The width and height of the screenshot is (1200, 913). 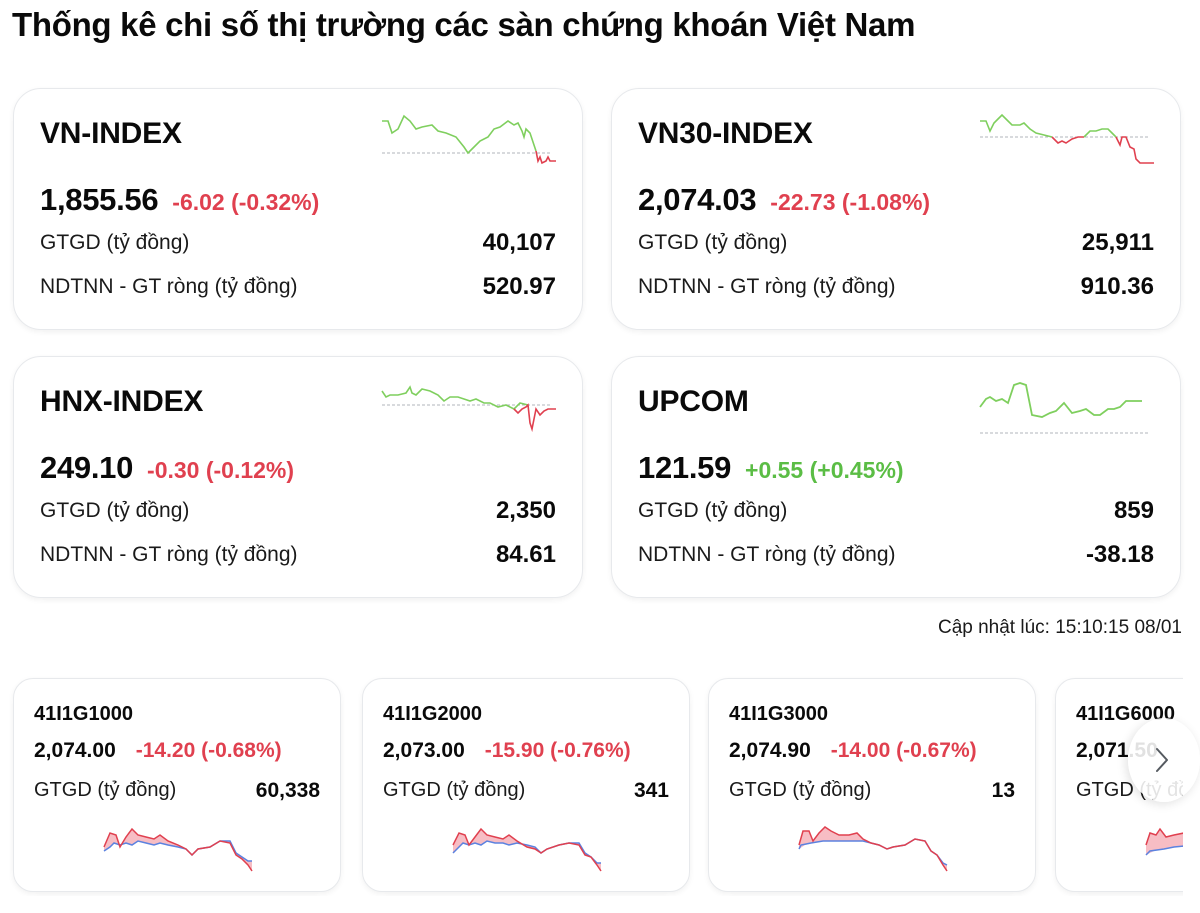 I want to click on gtgd-value: 13, so click(x=1003, y=790).